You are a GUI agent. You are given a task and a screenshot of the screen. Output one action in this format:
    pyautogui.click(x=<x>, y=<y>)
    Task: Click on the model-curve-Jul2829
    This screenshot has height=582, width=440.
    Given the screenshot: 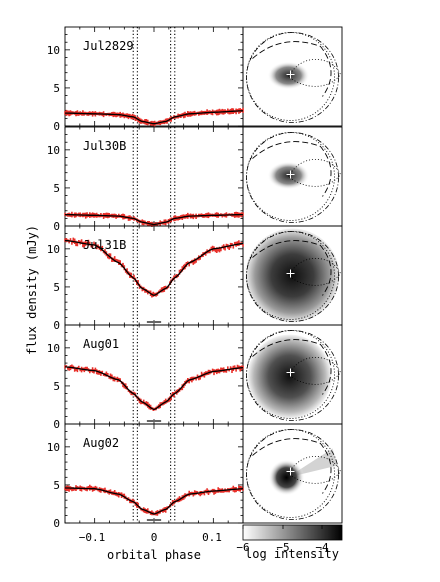 What is the action you would take?
    pyautogui.click(x=154, y=117)
    